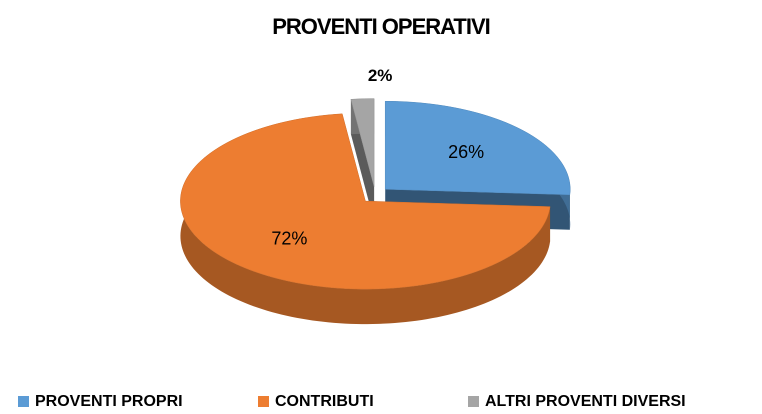 The height and width of the screenshot is (414, 762). What do you see at coordinates (289, 238) in the screenshot?
I see `data-label: 72%` at bounding box center [289, 238].